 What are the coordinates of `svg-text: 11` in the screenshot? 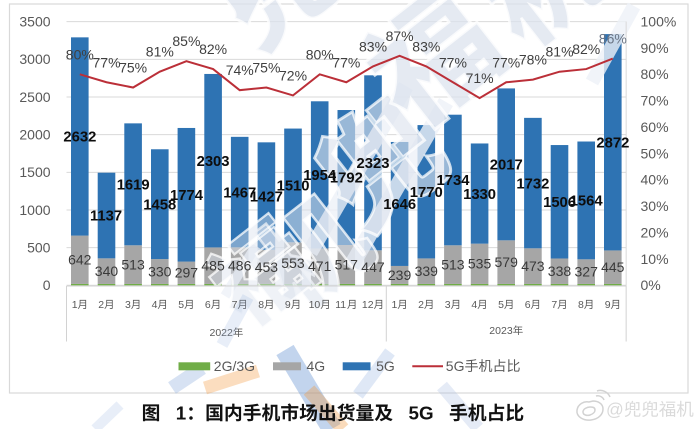 It's located at (340, 305).